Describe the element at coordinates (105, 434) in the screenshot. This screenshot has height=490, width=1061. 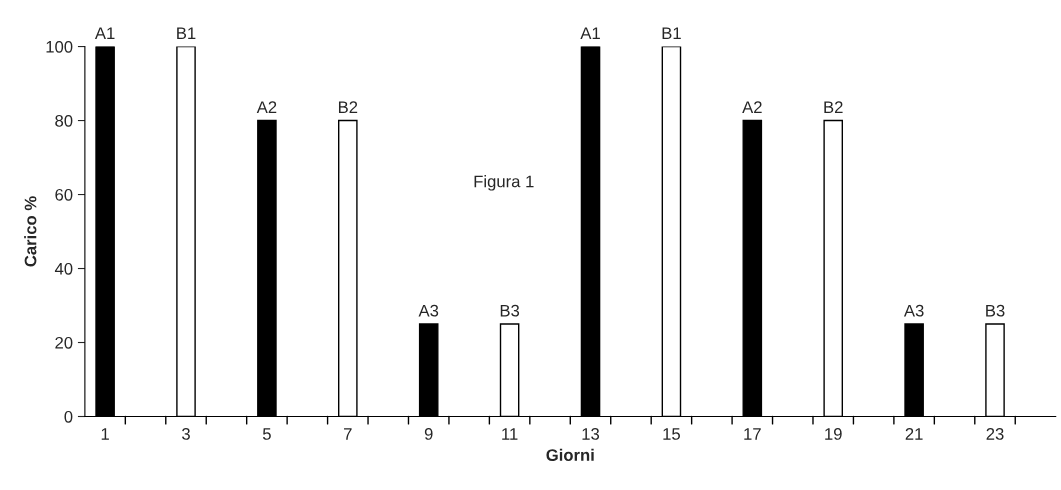
I see `x-tick-label: 1` at that location.